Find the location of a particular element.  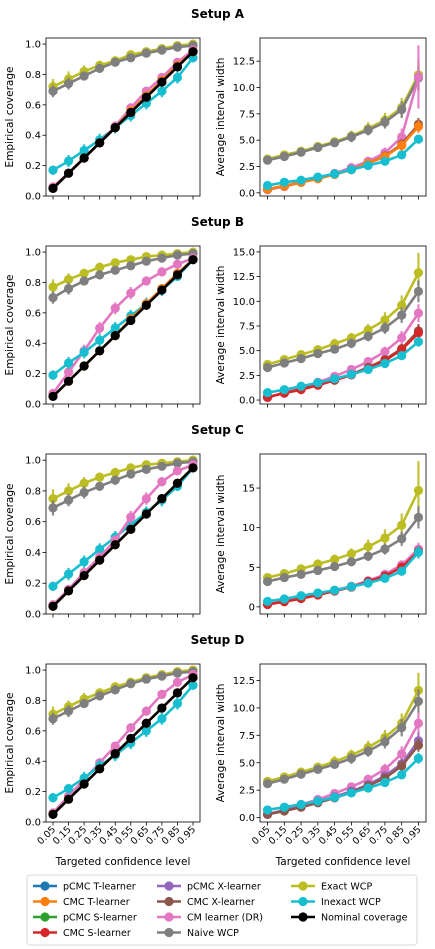

legend-item-naive-wcp: Naive WCP is located at coordinates (198, 933).